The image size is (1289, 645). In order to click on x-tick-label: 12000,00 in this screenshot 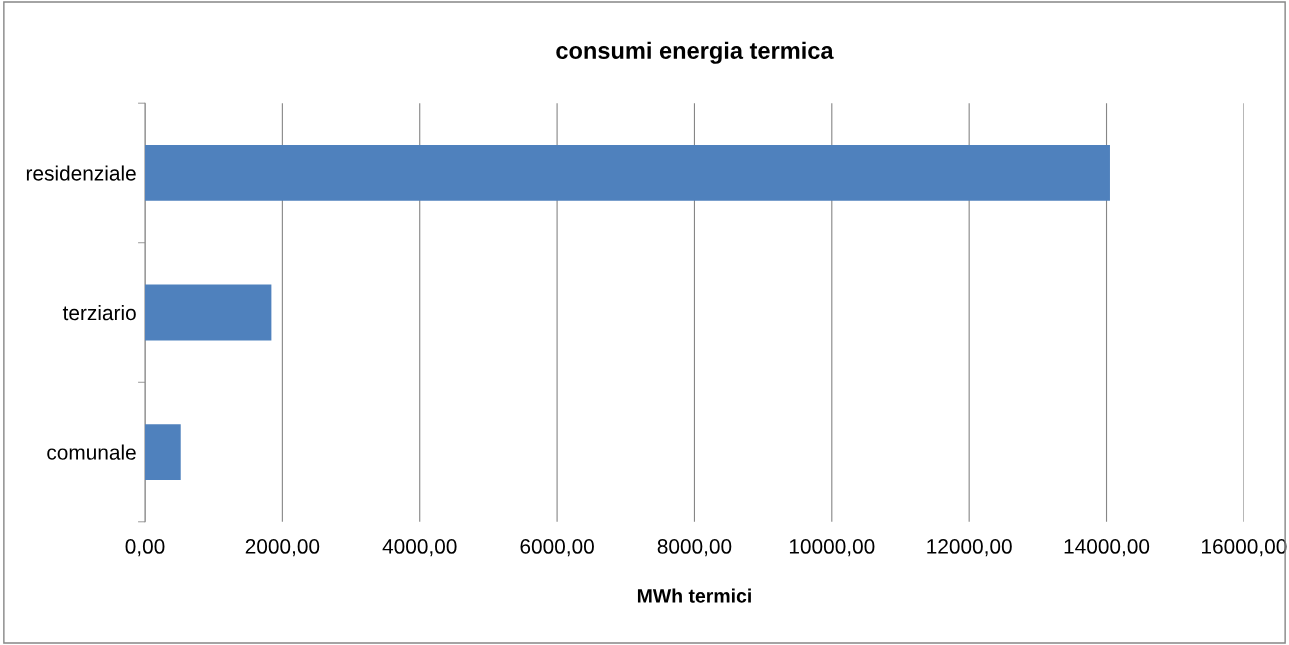, I will do `click(969, 548)`.